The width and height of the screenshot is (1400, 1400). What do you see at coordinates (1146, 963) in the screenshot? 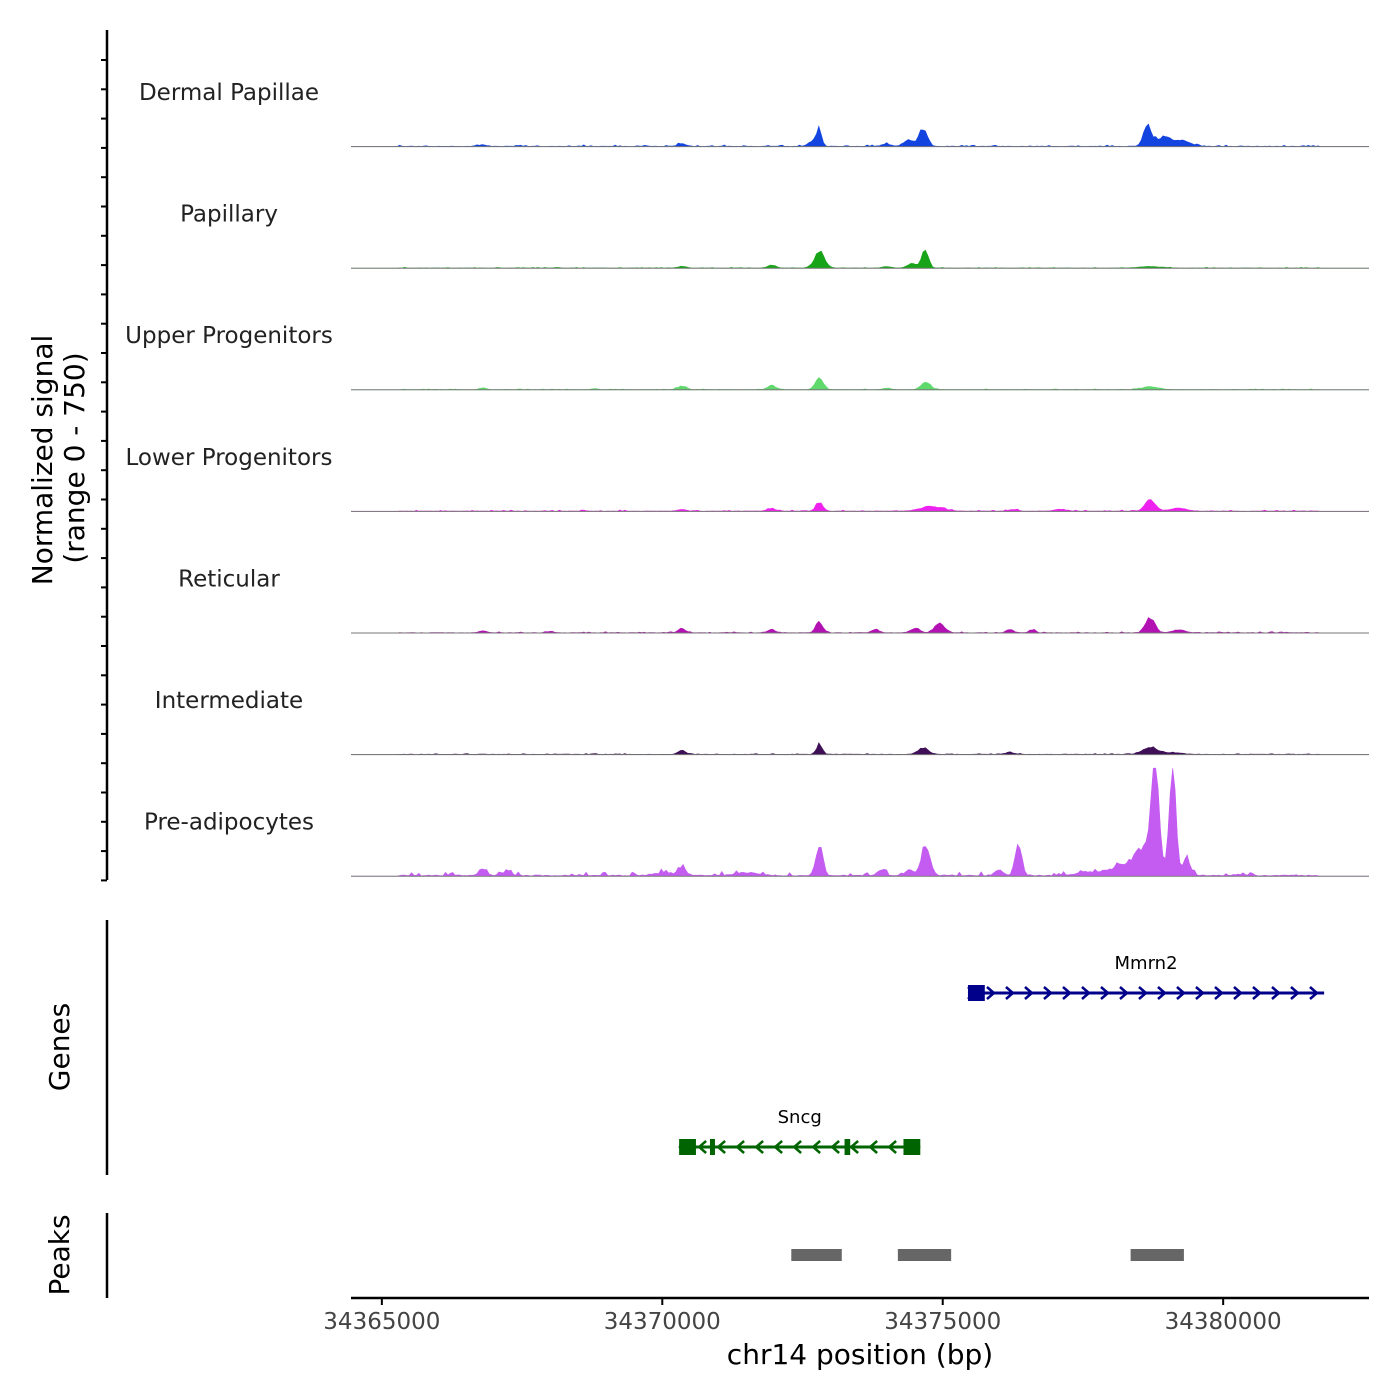
I see `gene-label: Mmrn2` at bounding box center [1146, 963].